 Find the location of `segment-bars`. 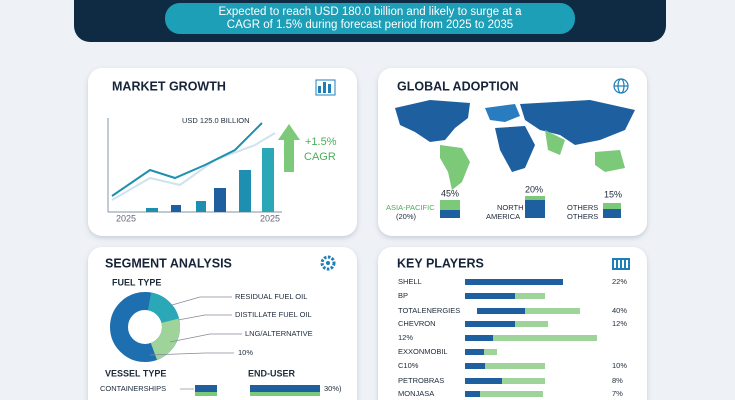

segment-bars is located at coordinates (250, 390).